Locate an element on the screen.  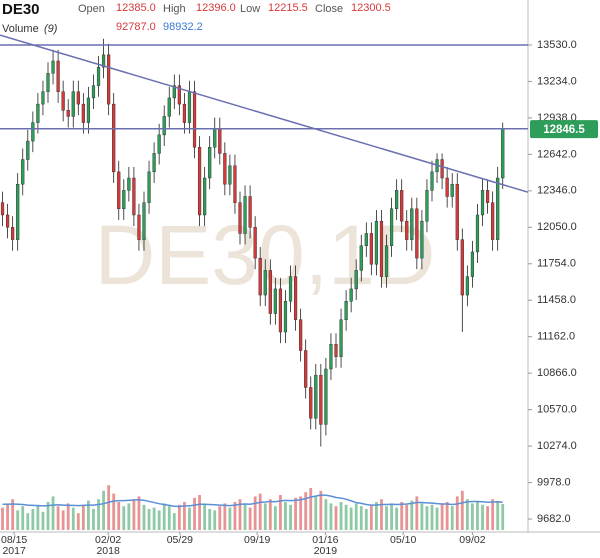
volume-ma-line is located at coordinates (252, 501).